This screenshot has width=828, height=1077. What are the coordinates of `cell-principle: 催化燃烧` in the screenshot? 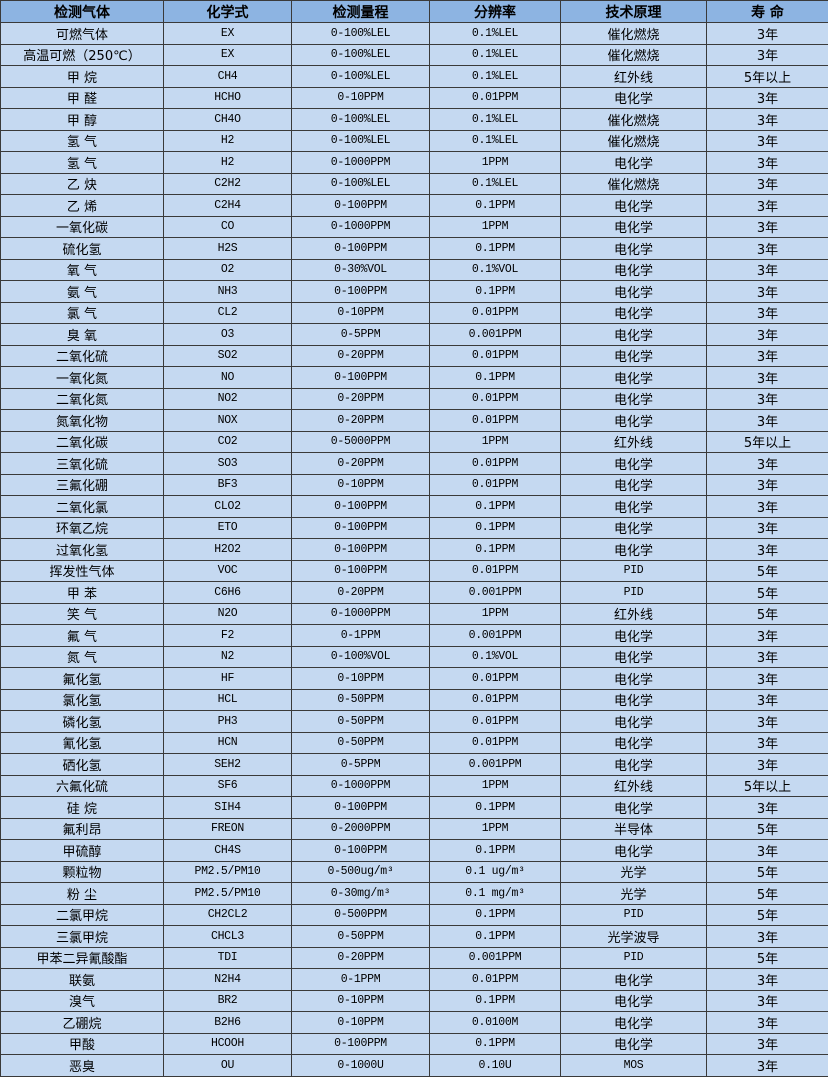 It's located at (634, 55).